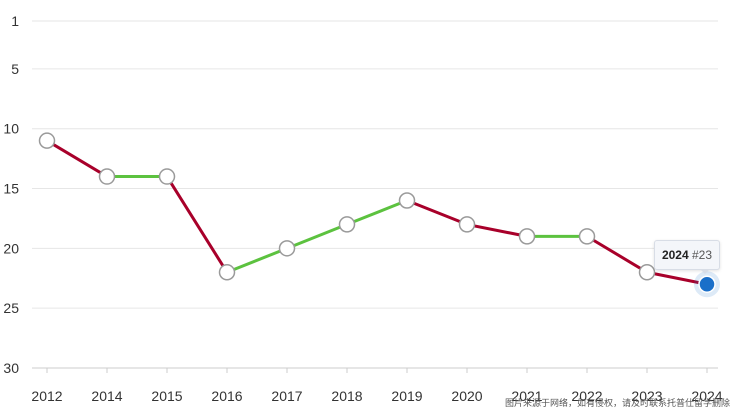 The image size is (732, 415). What do you see at coordinates (526, 396) in the screenshot?
I see `x-tick-label: 2021` at bounding box center [526, 396].